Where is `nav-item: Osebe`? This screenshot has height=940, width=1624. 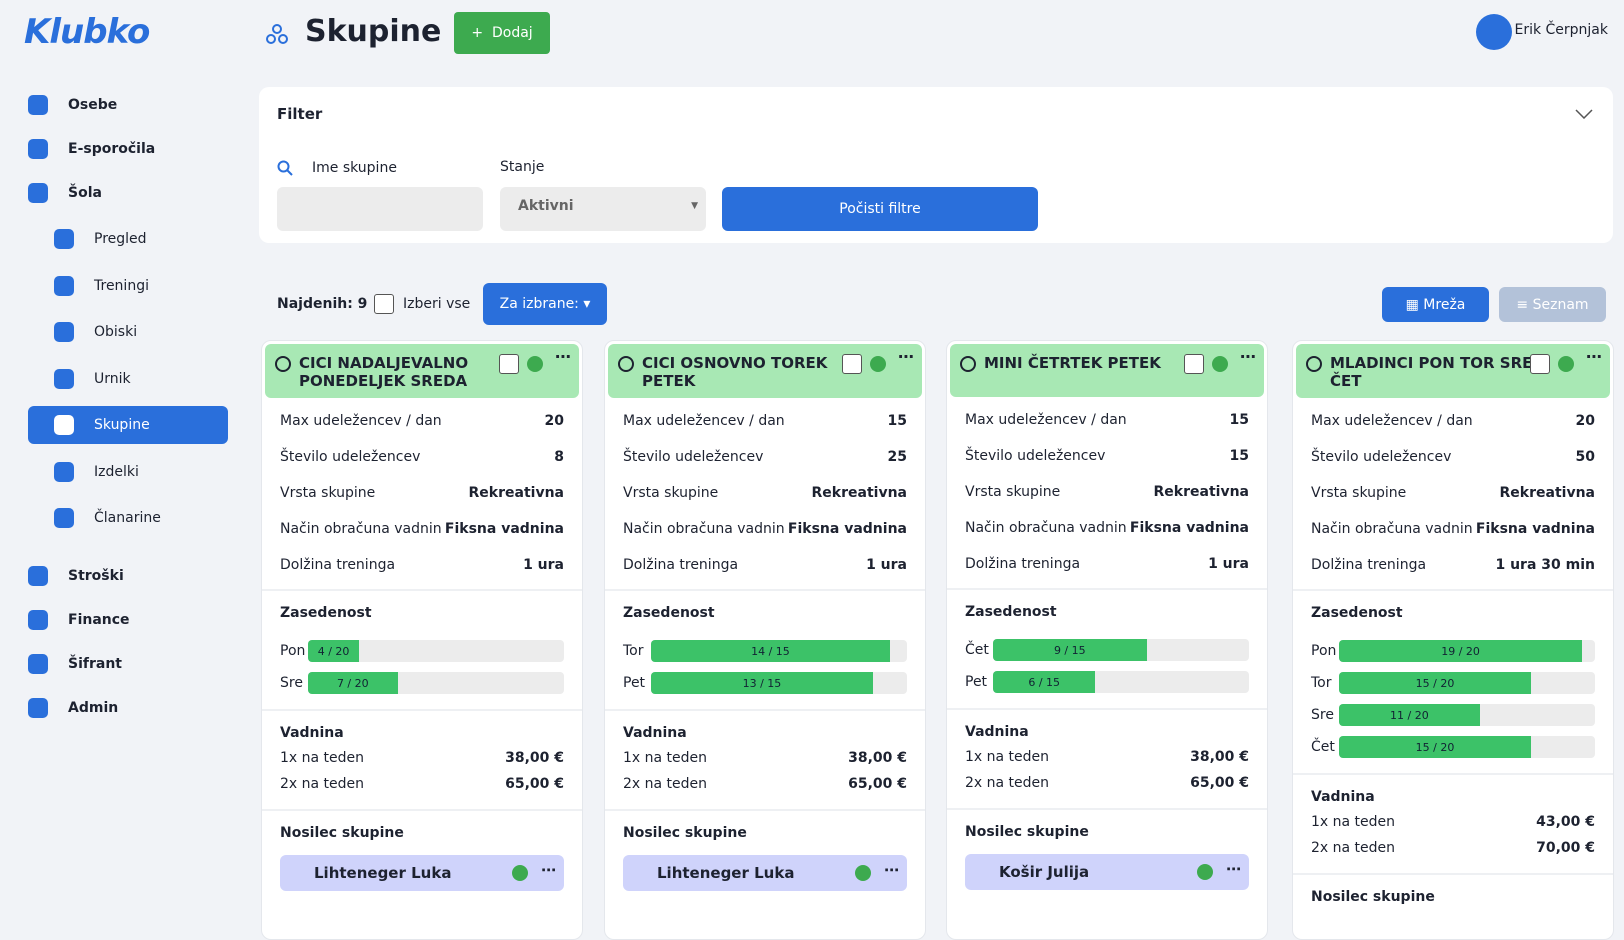 nav-item: Osebe is located at coordinates (128, 105).